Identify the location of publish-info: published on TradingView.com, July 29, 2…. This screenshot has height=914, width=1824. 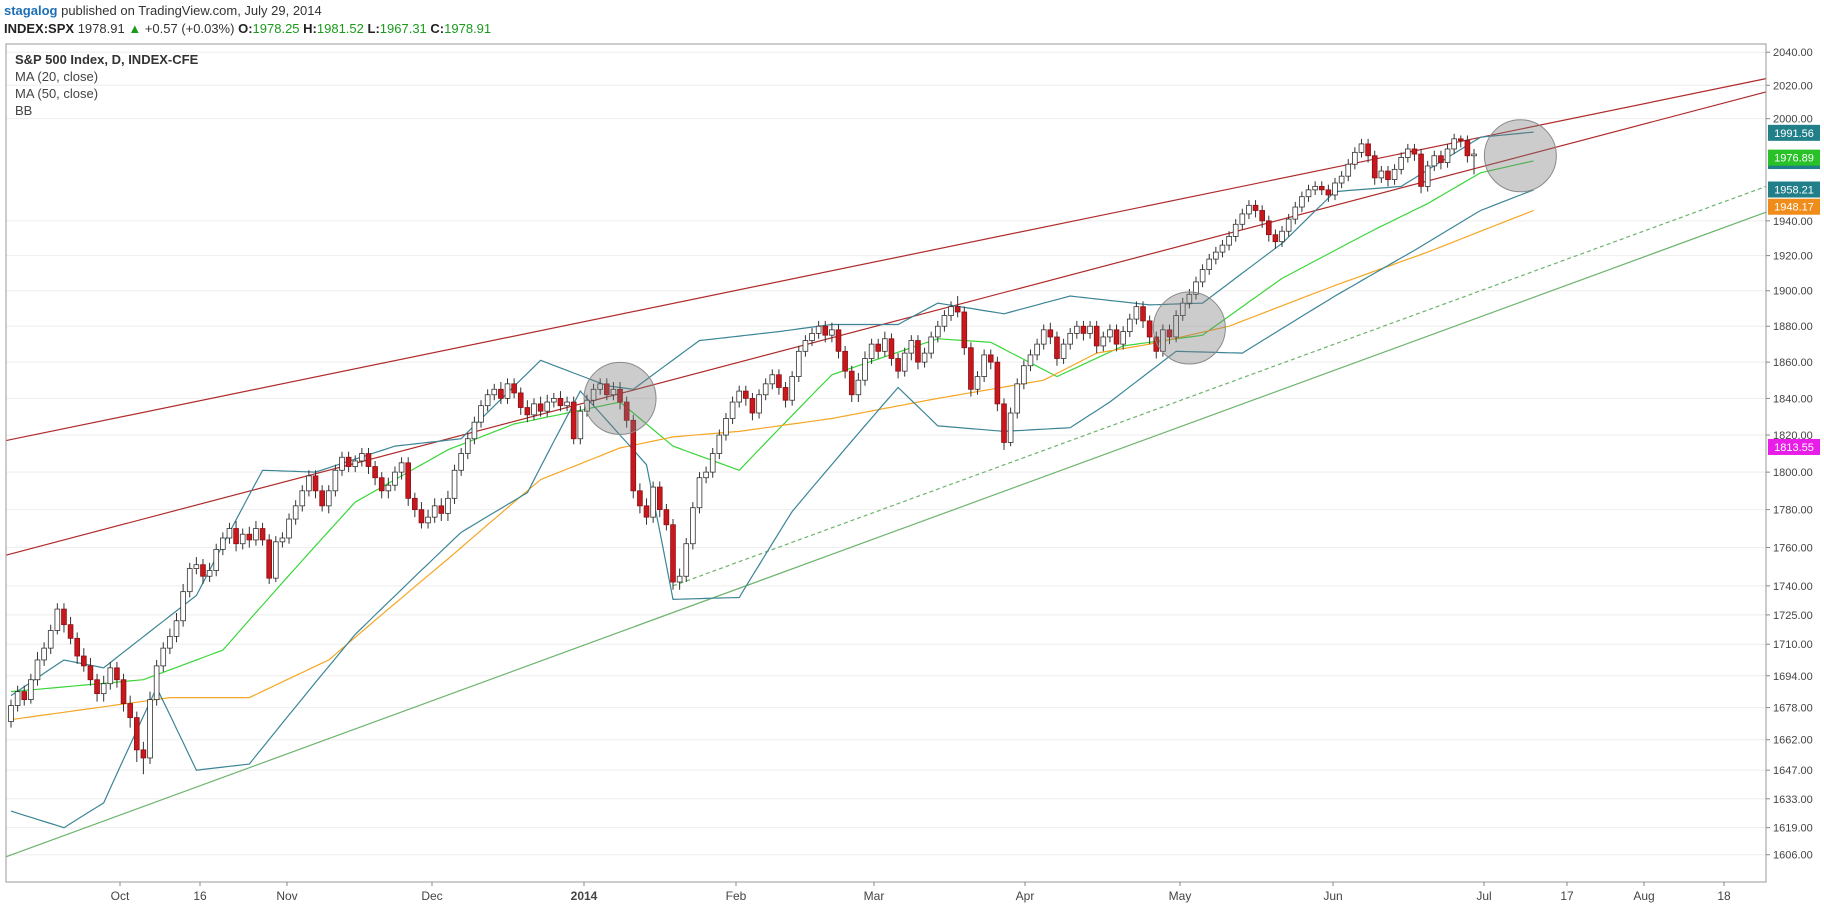
(191, 10).